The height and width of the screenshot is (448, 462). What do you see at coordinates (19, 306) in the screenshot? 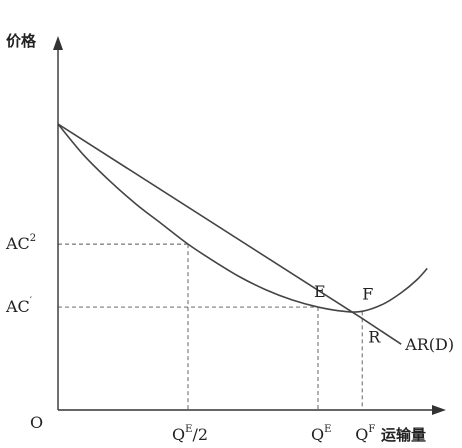
I see `y-tick-ac1: AC′` at bounding box center [19, 306].